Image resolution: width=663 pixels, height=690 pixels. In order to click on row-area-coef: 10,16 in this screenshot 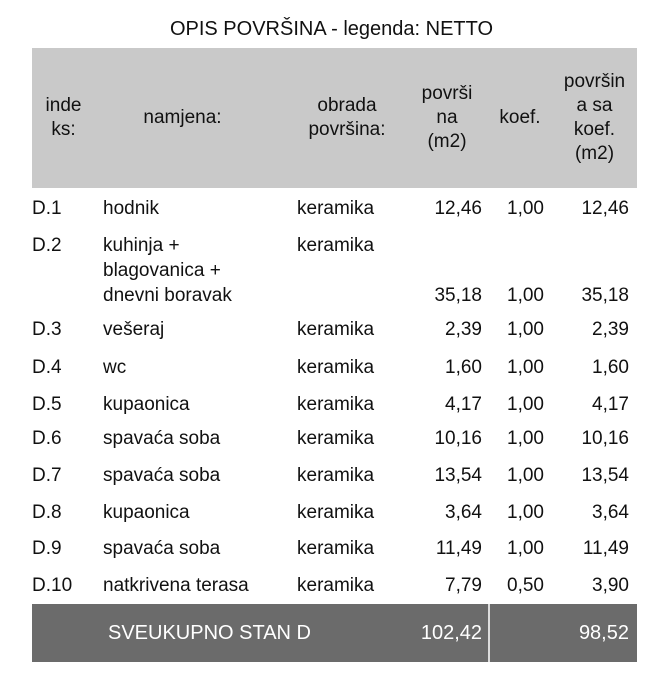, I will do `click(605, 438)`.